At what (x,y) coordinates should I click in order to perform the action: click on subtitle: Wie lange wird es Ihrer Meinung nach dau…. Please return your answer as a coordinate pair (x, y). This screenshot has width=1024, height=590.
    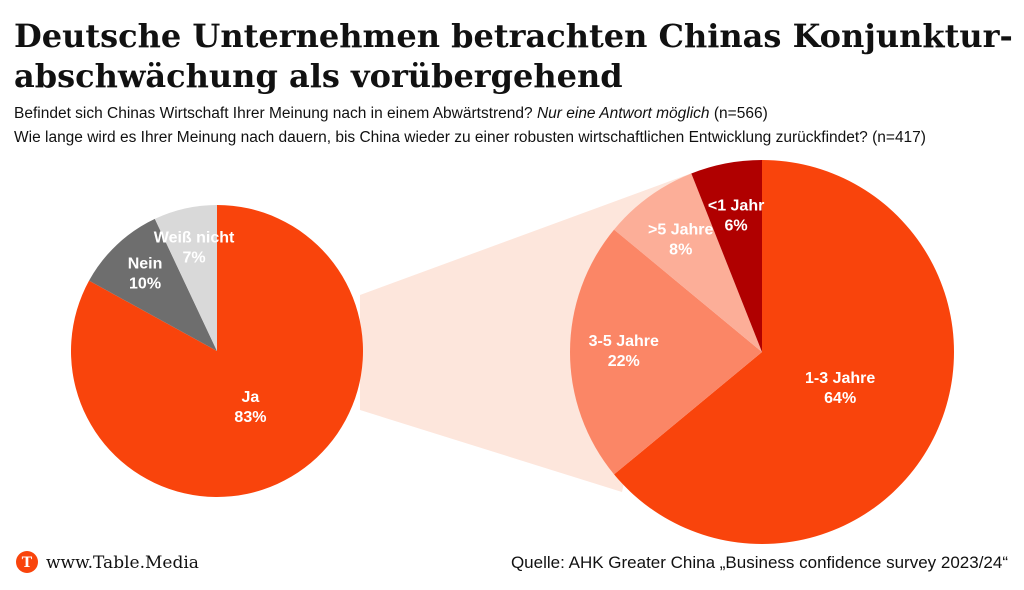
    Looking at the image, I should click on (470, 137).